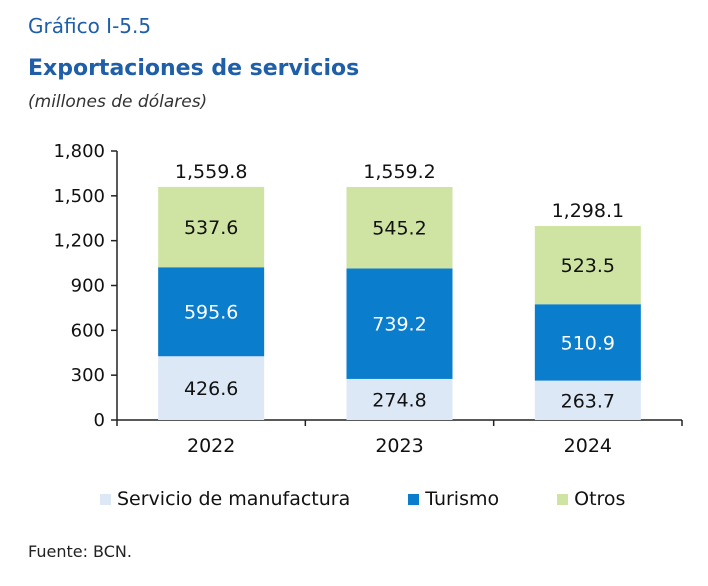 The width and height of the screenshot is (708, 586). I want to click on y-tick-label: 600, so click(88, 330).